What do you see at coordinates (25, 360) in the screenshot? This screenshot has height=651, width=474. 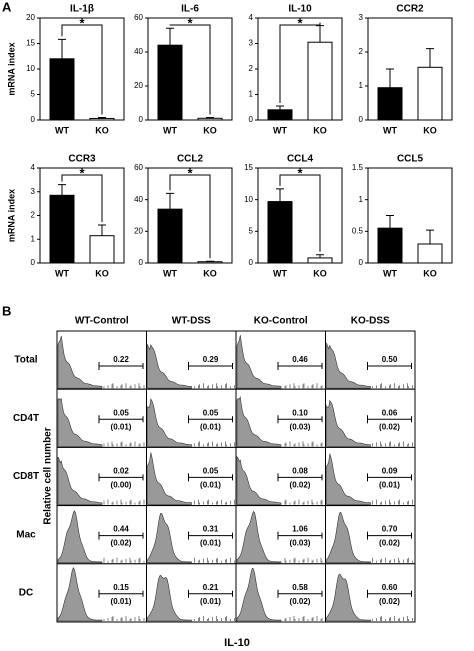 I see `row-label: Total` at bounding box center [25, 360].